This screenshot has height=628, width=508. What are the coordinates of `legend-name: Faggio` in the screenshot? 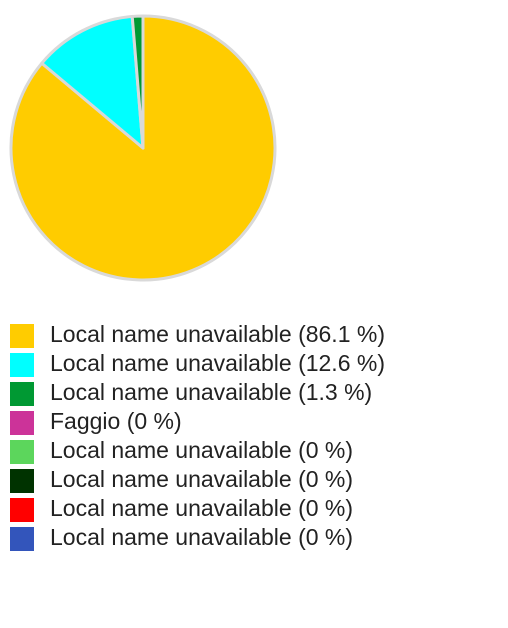 It's located at (85, 421).